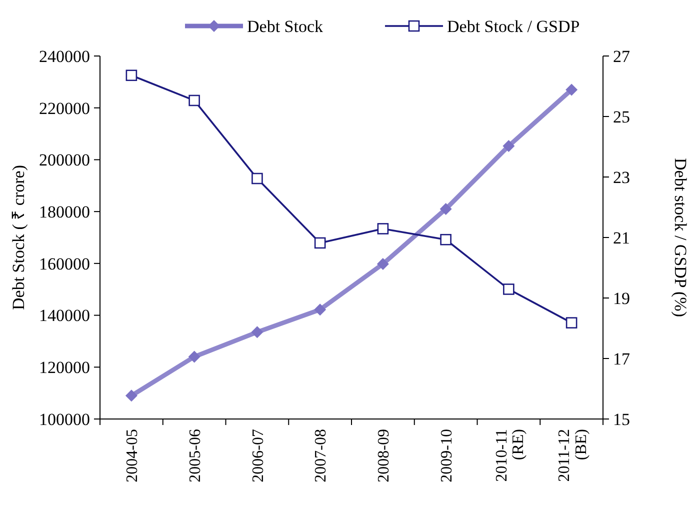 This screenshot has height=525, width=695. What do you see at coordinates (573, 455) in the screenshot?
I see `x-tick-label: 2011-12 (BE)` at bounding box center [573, 455].